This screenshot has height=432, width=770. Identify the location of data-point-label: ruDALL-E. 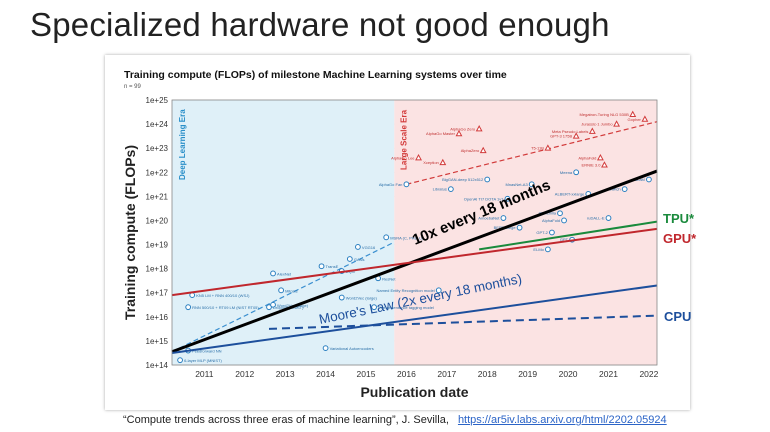
(596, 218).